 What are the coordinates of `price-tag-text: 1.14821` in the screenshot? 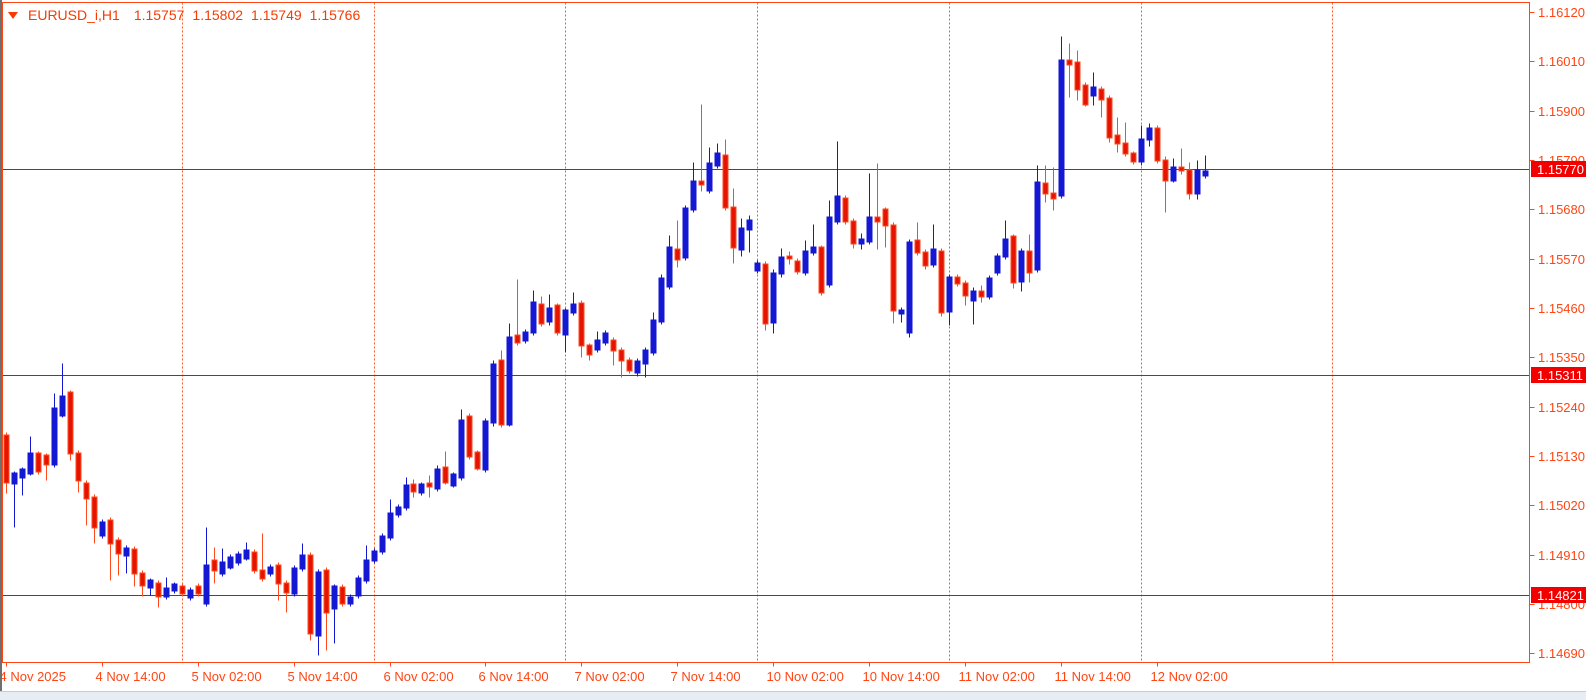 It's located at (1560, 595).